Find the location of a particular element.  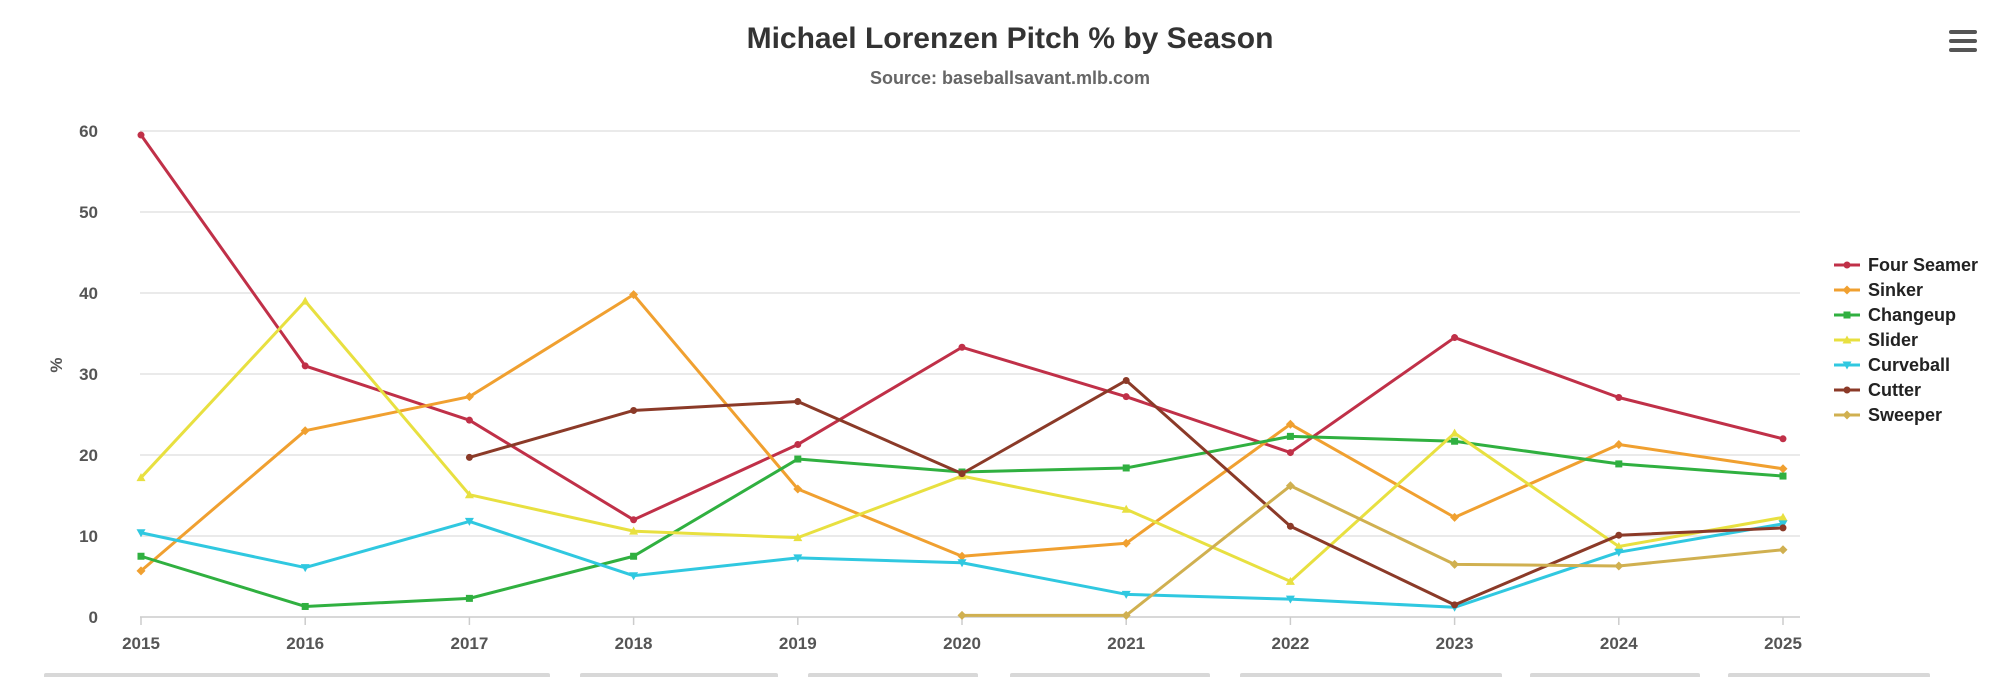

legend-label: Slider is located at coordinates (1893, 340).